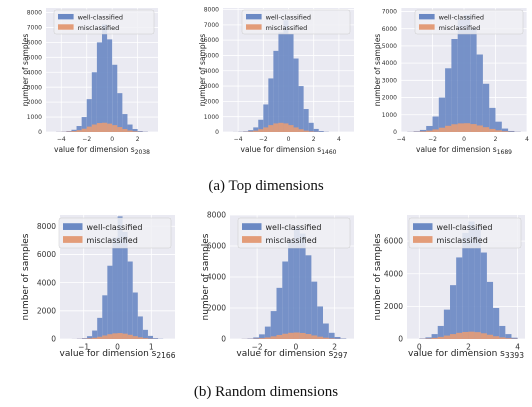 The width and height of the screenshot is (532, 407). What do you see at coordinates (34, 87) in the screenshot?
I see `y-tick-label: 3000` at bounding box center [34, 87].